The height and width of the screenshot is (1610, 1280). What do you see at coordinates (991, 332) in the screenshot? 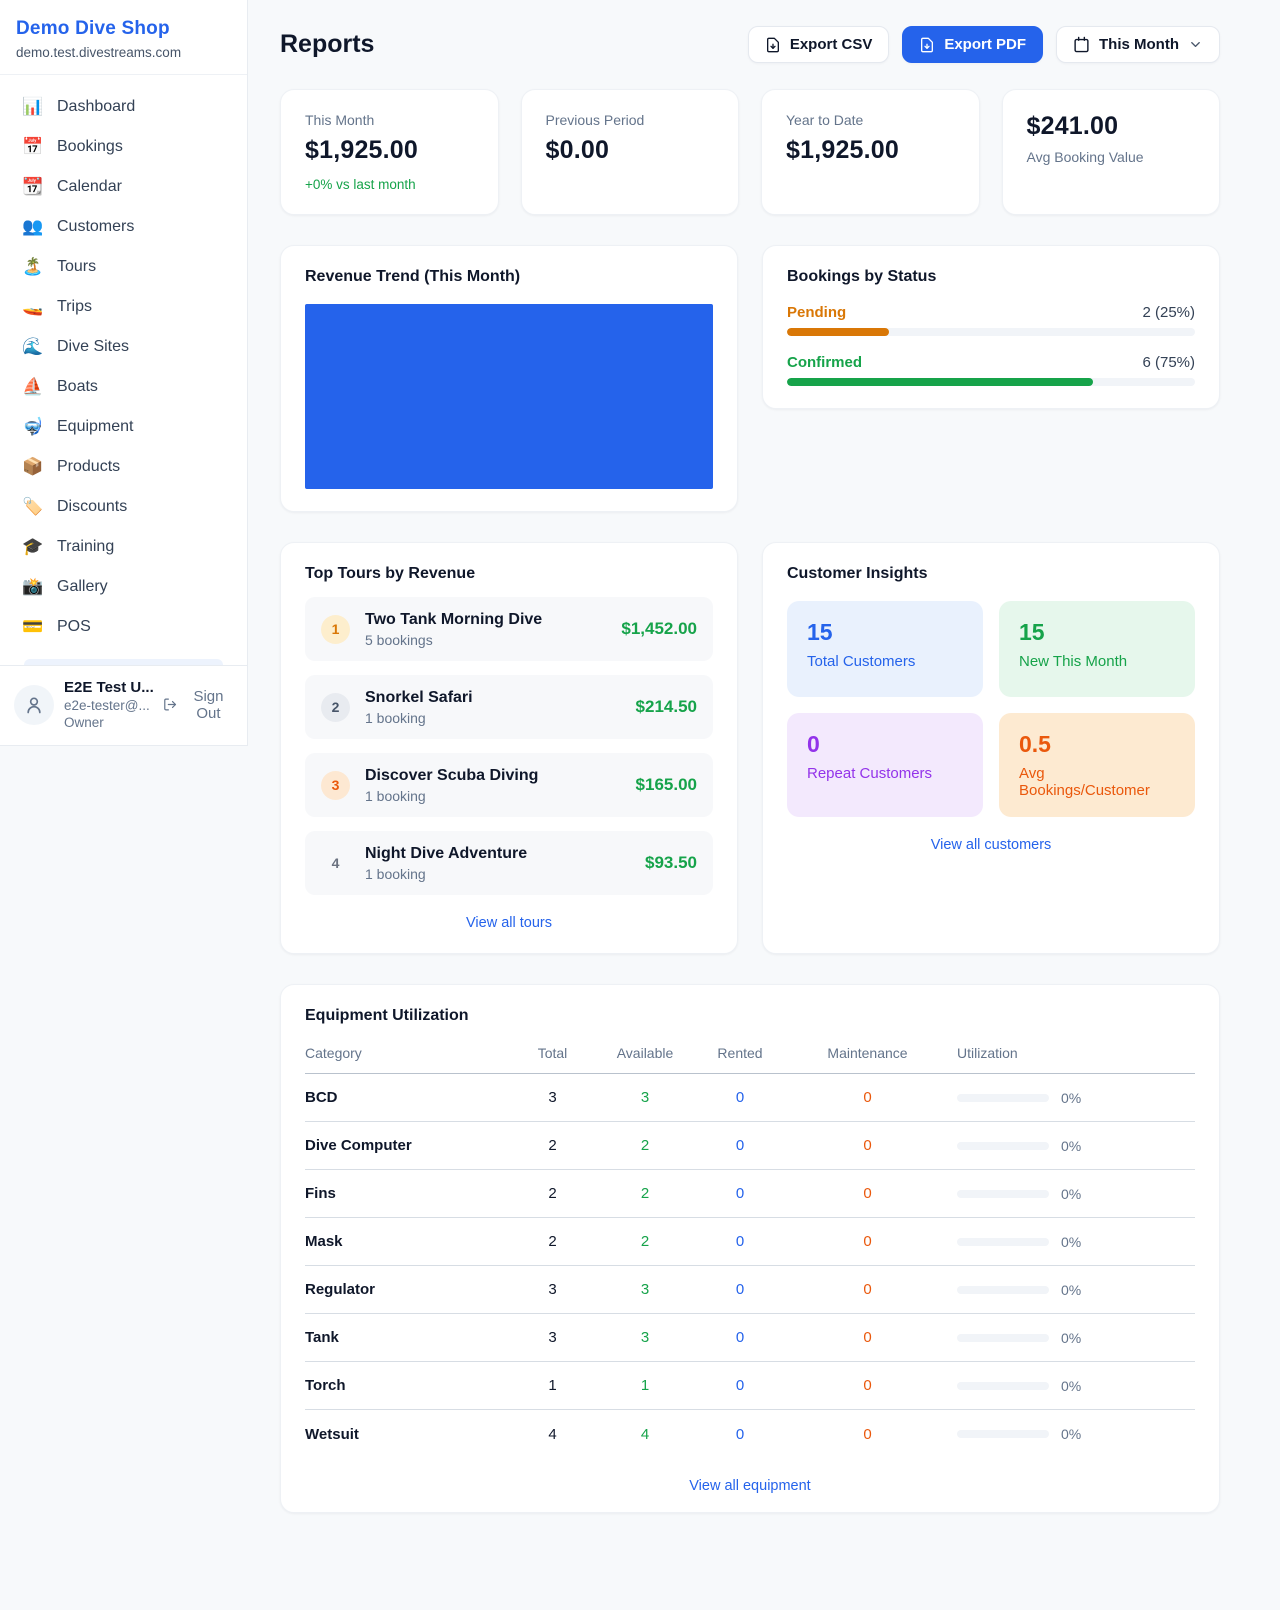
I see `progress-track` at bounding box center [991, 332].